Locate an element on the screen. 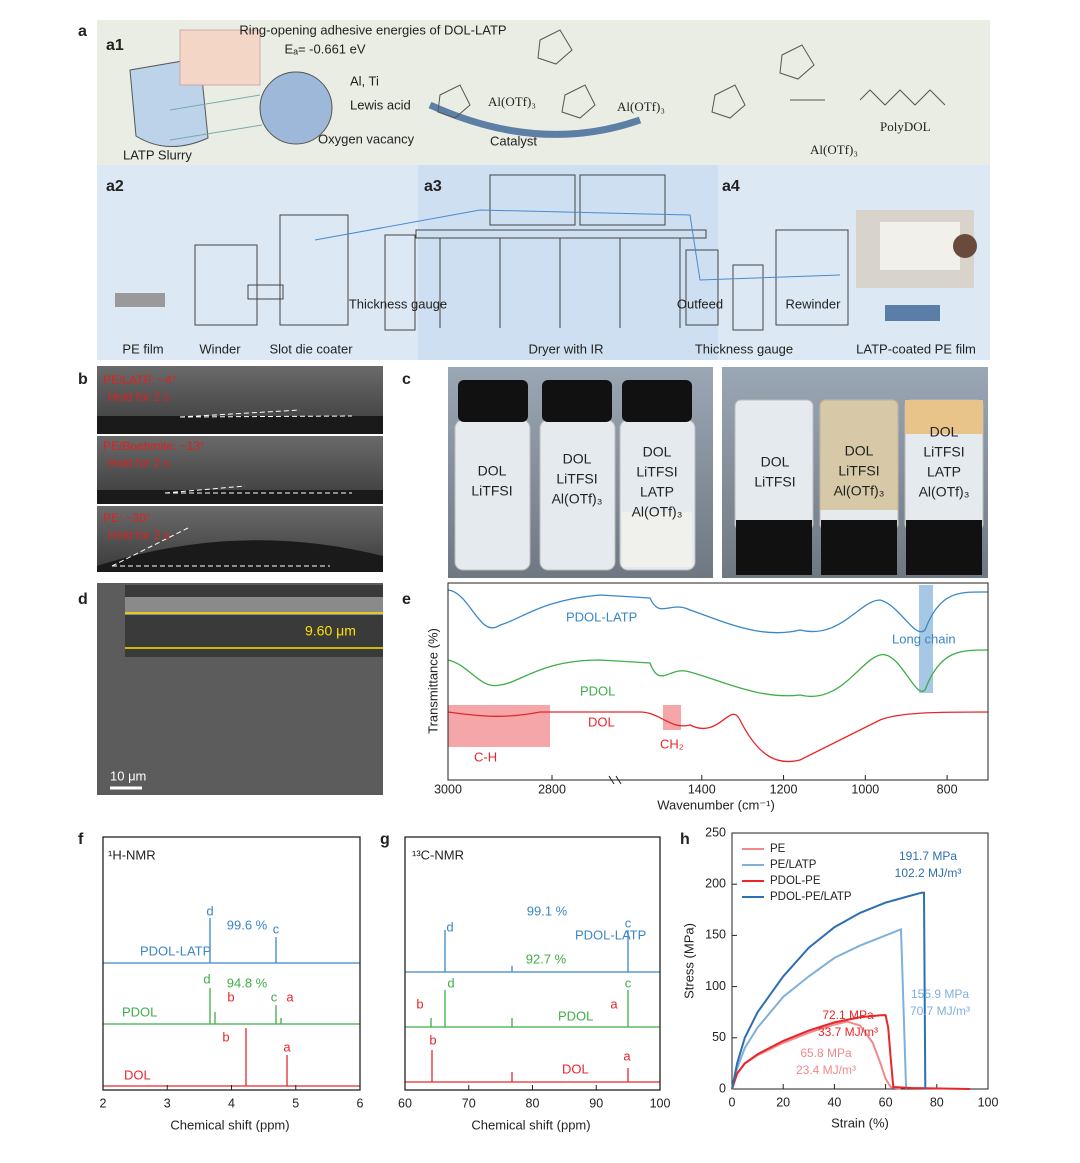 The image size is (1080, 1163). chem-label: PolyDOL is located at coordinates (905, 126).